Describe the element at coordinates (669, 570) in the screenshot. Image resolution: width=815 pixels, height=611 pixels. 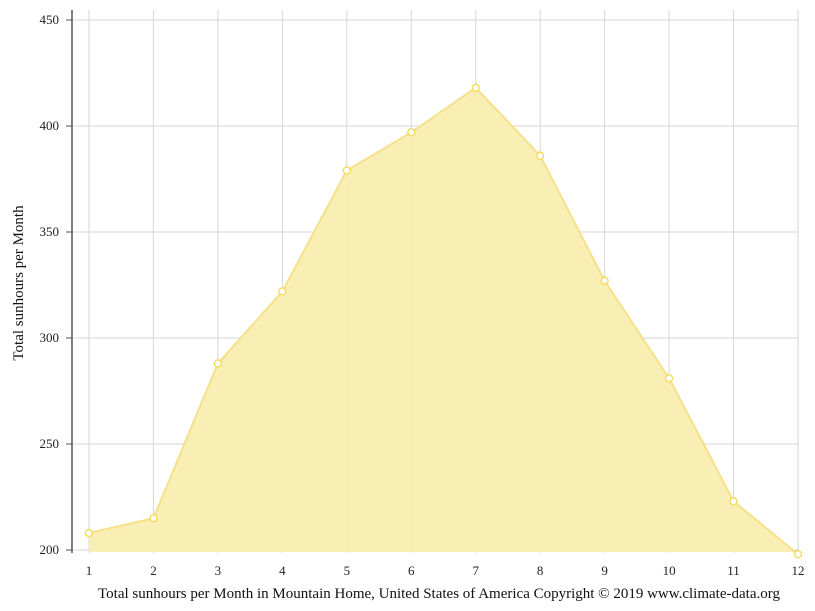
I see `x-tick-label-10: 10` at that location.